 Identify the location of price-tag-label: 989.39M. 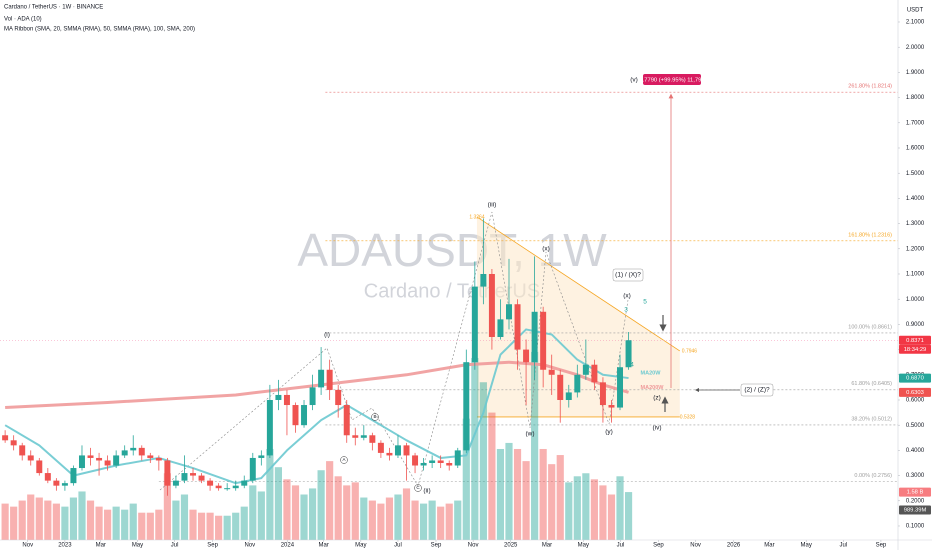
(915, 511).